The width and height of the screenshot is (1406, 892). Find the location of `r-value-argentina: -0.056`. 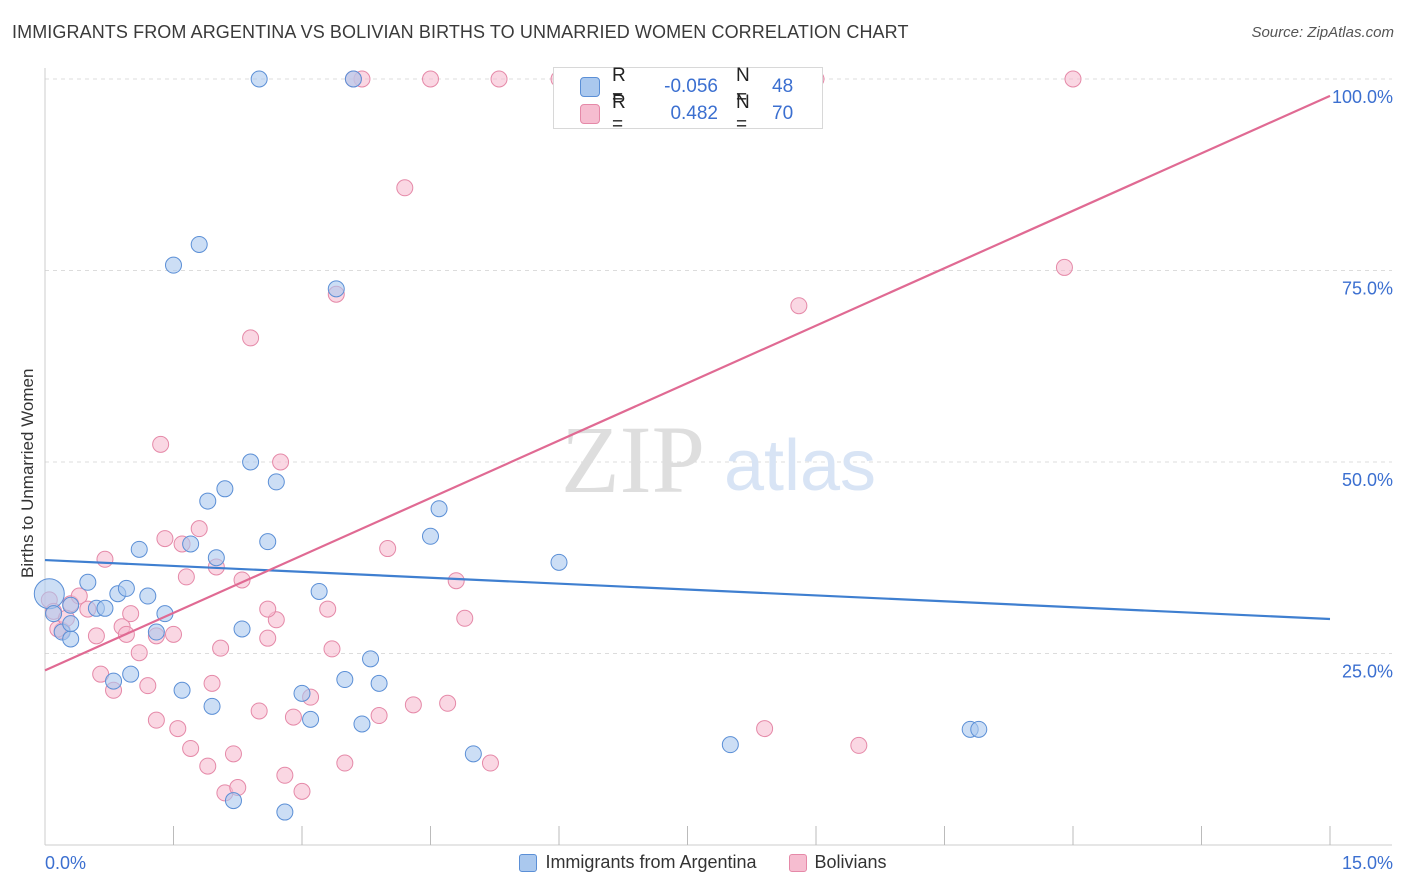

r-value-argentina: -0.056 is located at coordinates (691, 86).